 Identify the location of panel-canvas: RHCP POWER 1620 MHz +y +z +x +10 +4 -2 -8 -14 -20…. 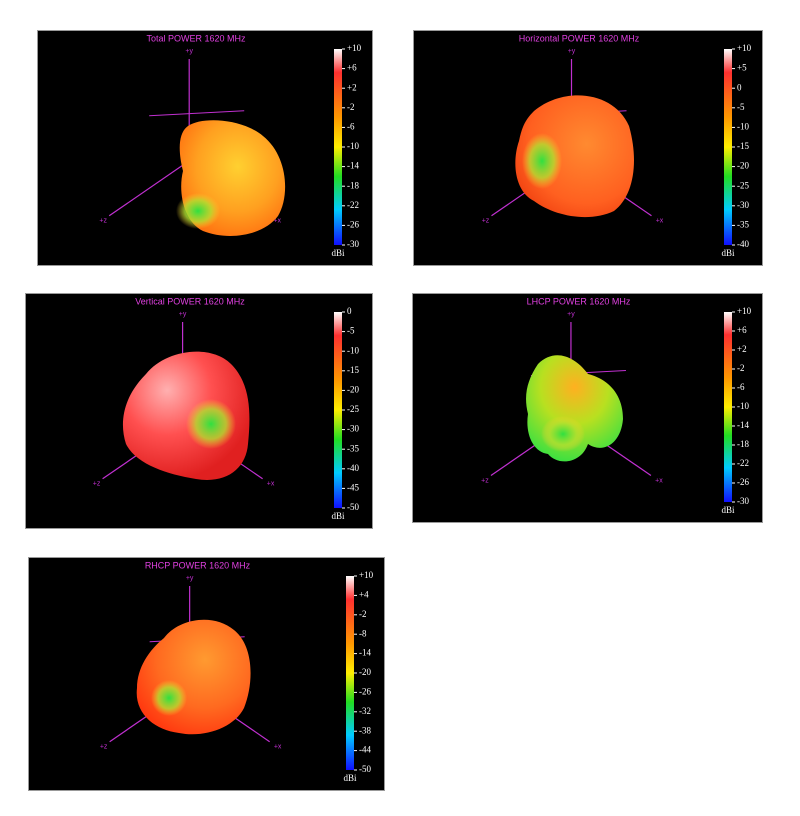
(237, 671).